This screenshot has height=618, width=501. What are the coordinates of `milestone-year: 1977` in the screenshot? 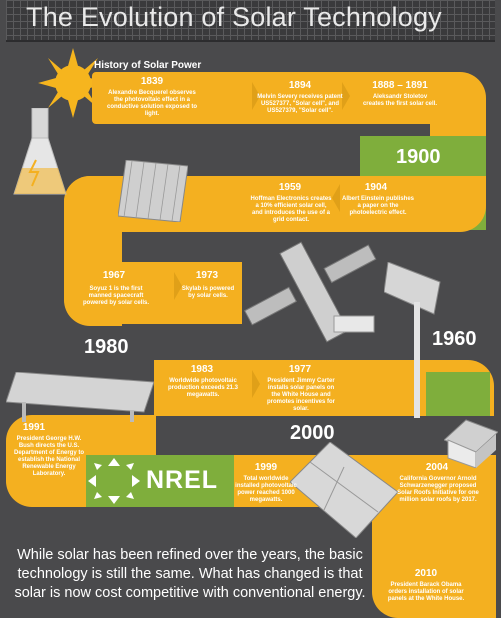 It's located at (300, 369).